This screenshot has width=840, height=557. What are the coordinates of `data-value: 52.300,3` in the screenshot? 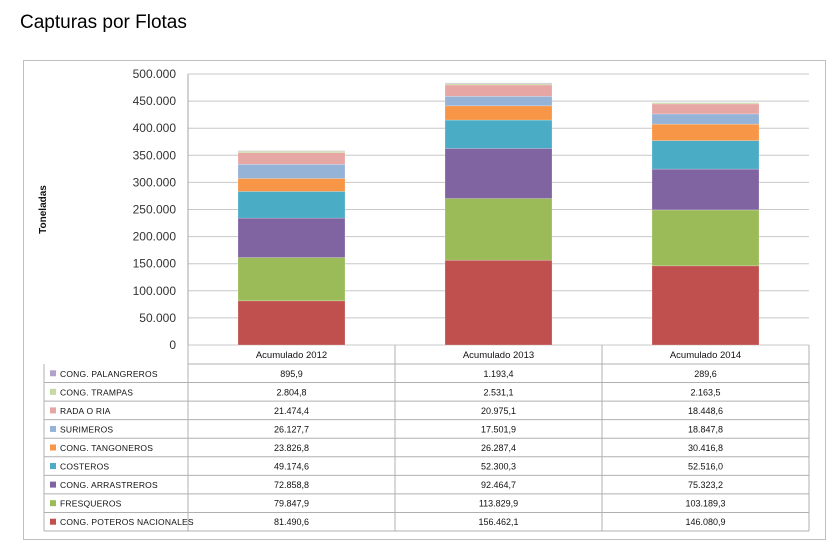 It's located at (498, 467).